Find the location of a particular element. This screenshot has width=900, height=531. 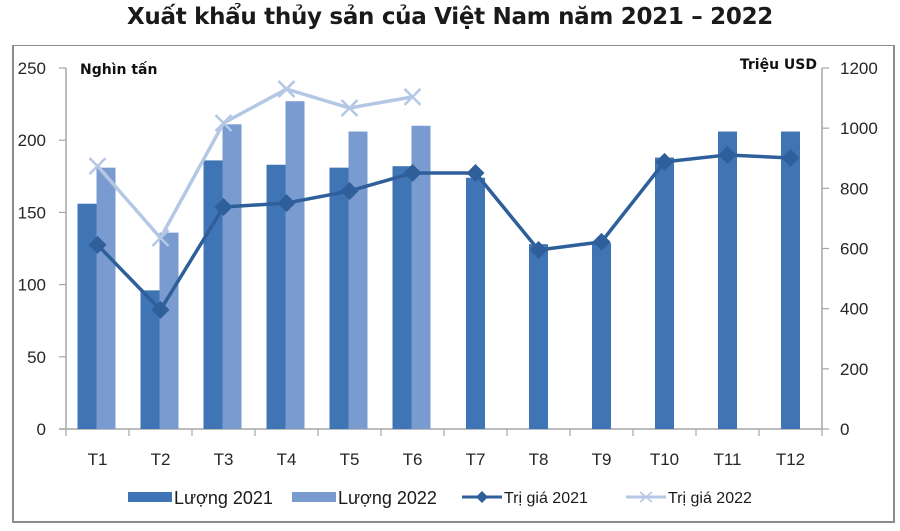

x-tick-label: T7 is located at coordinates (476, 459).